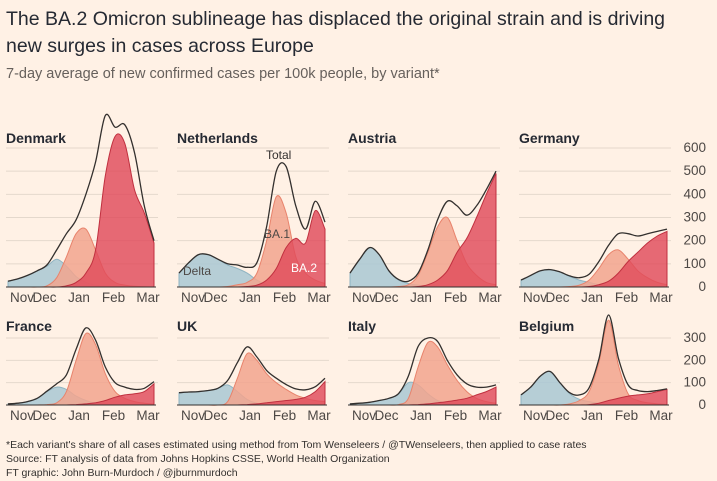  Describe the element at coordinates (694, 147) in the screenshot. I see `y-tick-label: 600` at that location.